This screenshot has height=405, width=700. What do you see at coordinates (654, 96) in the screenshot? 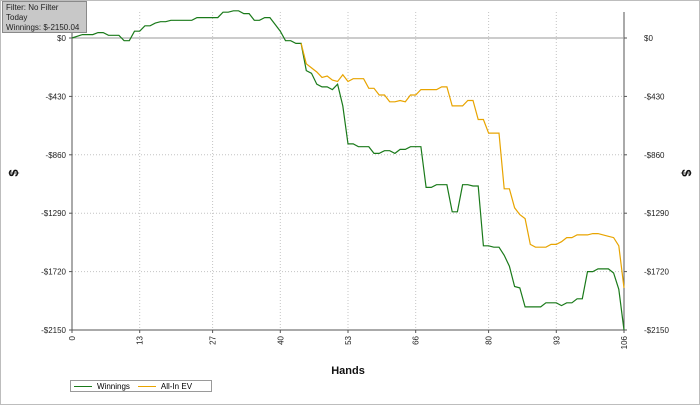
I see `y-tick-label-right: -$430` at bounding box center [654, 96].